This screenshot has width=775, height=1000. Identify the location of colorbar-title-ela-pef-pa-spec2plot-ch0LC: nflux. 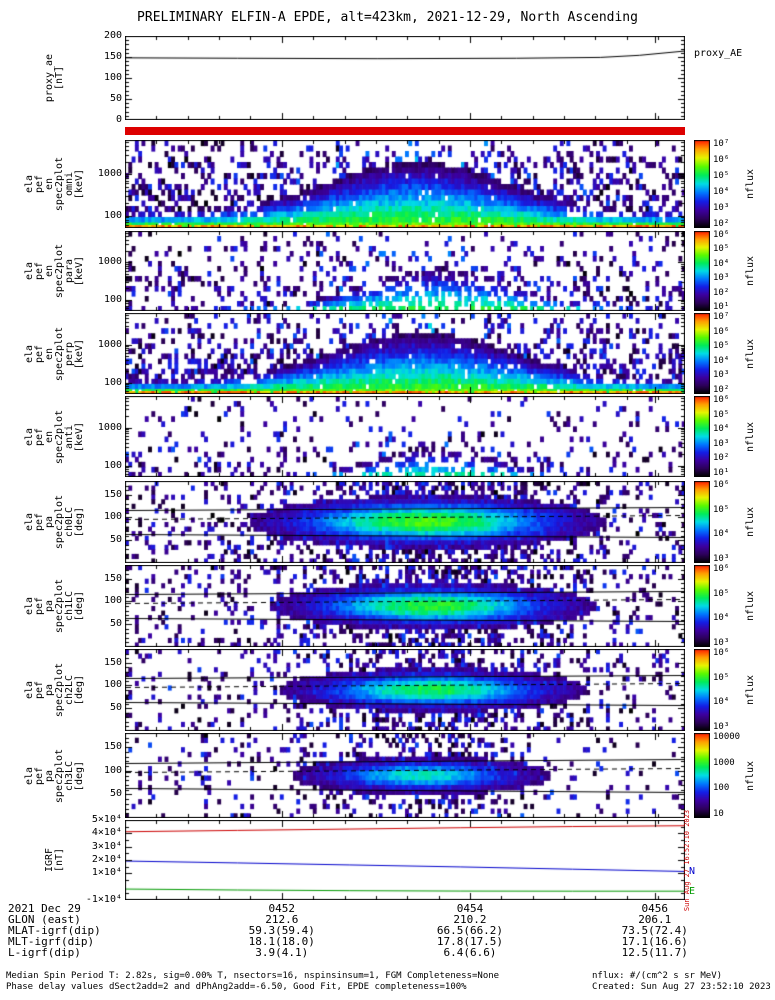
(751, 522).